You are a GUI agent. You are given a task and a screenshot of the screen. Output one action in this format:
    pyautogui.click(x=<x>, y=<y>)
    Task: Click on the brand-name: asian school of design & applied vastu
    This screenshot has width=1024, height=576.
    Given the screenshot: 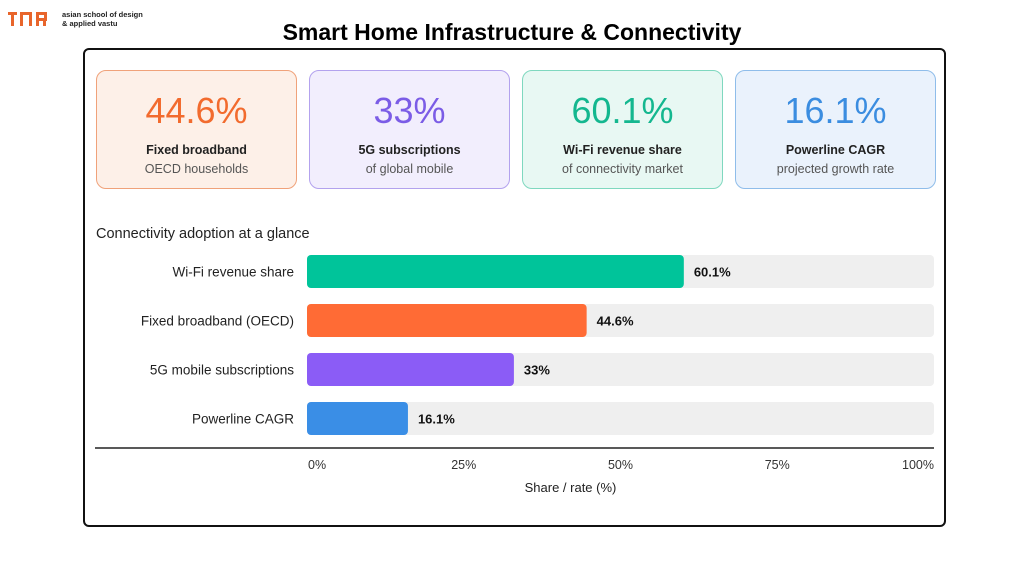 What is the action you would take?
    pyautogui.click(x=117, y=19)
    